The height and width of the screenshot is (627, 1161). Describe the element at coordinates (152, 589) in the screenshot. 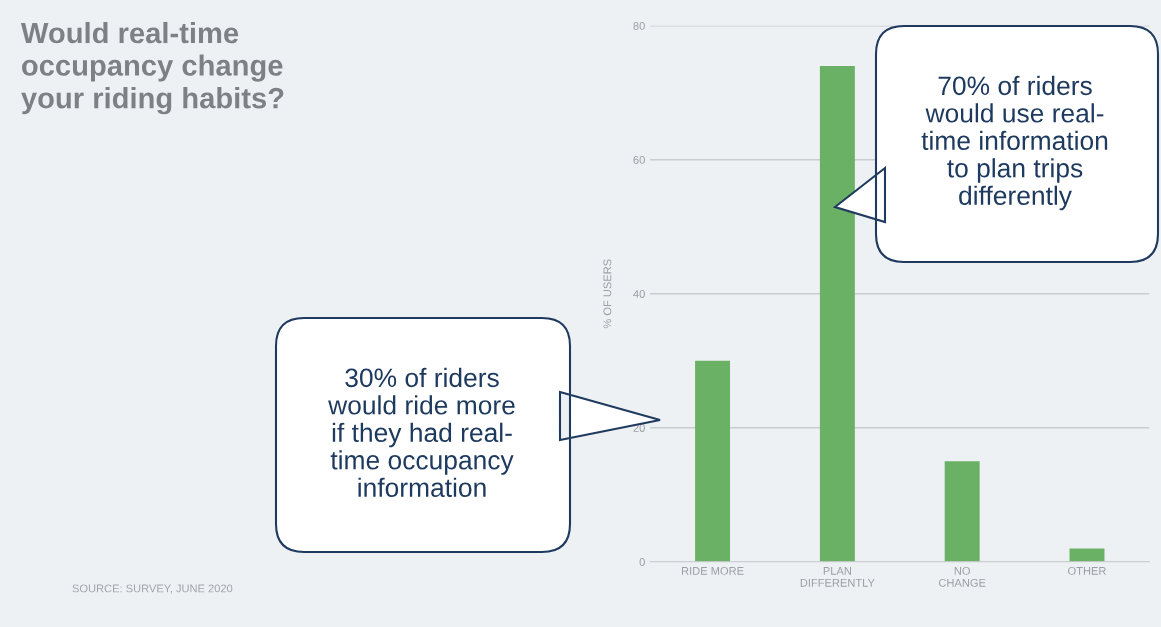

I see `source-note: SOURCE: SURVEY, JUNE 2020` at that location.